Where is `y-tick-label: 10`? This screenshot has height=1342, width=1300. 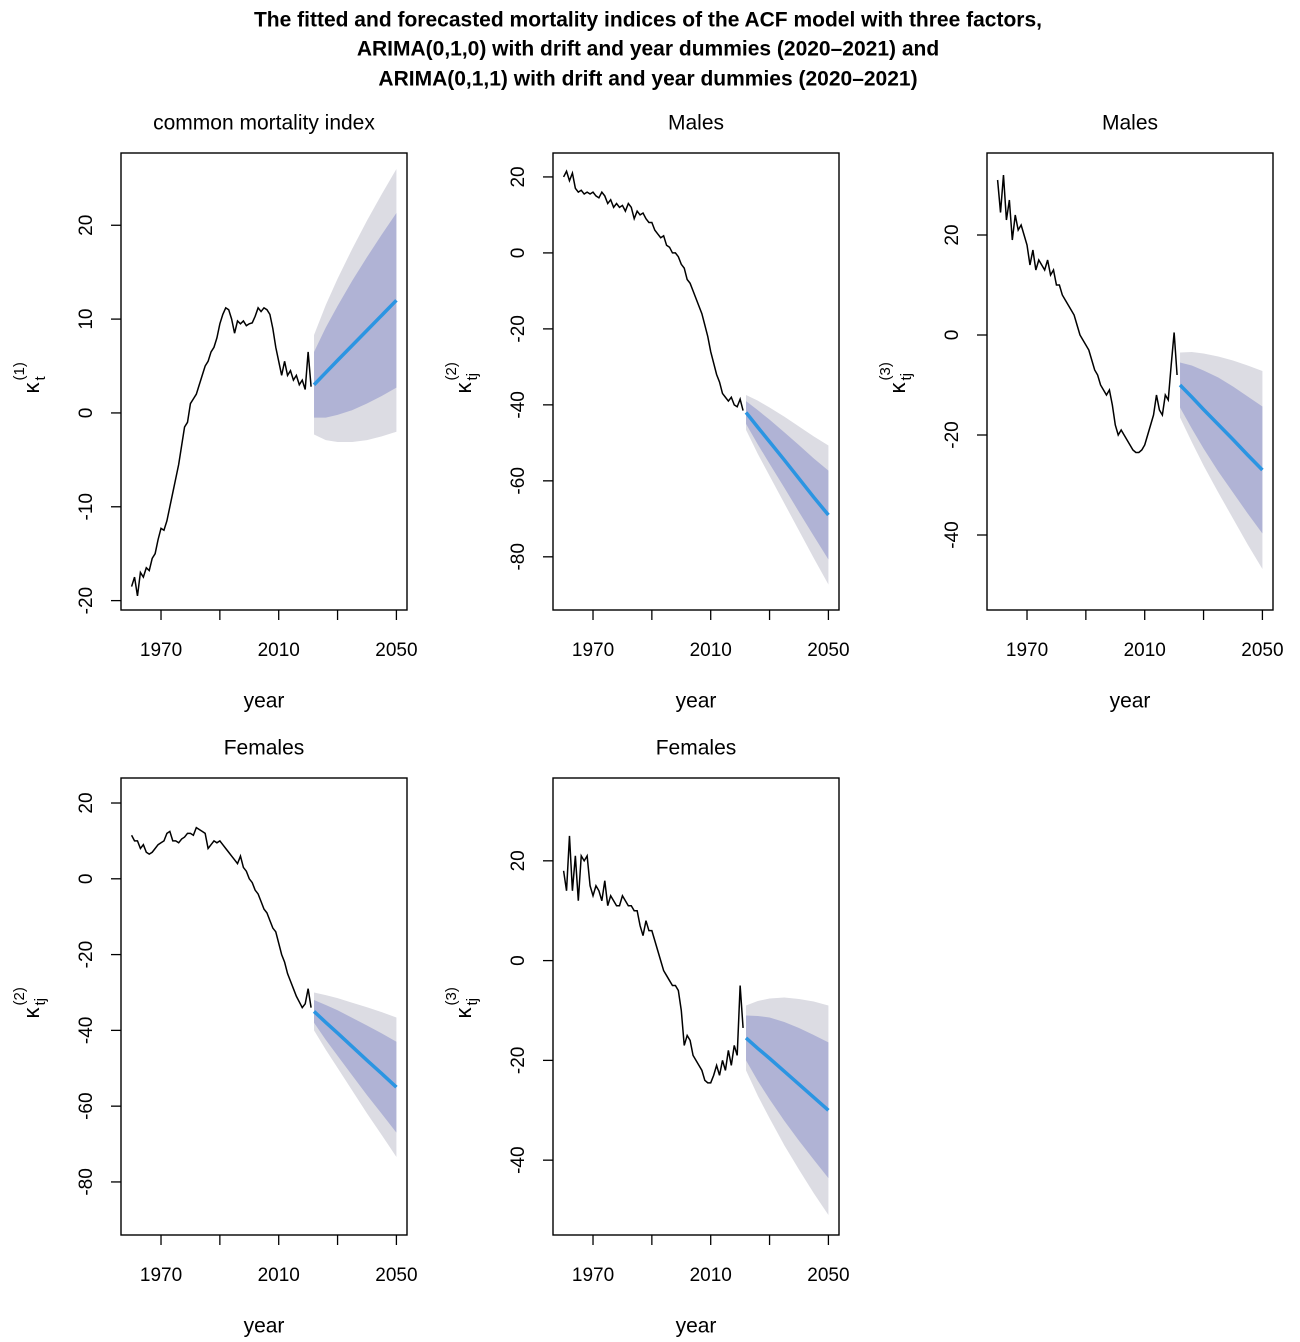 y-tick-label: 10 is located at coordinates (86, 319).